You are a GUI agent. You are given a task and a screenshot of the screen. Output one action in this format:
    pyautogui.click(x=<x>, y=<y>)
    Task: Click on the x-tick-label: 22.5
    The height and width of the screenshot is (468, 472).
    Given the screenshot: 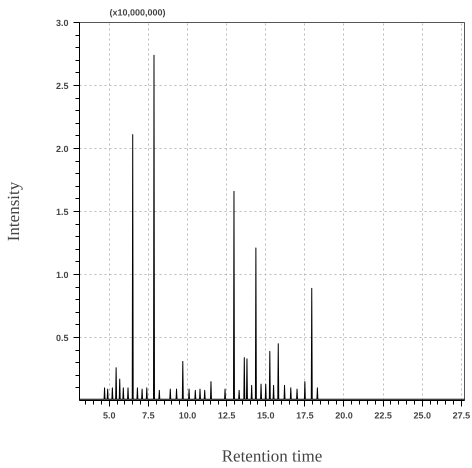 What is the action you would take?
    pyautogui.click(x=383, y=415)
    